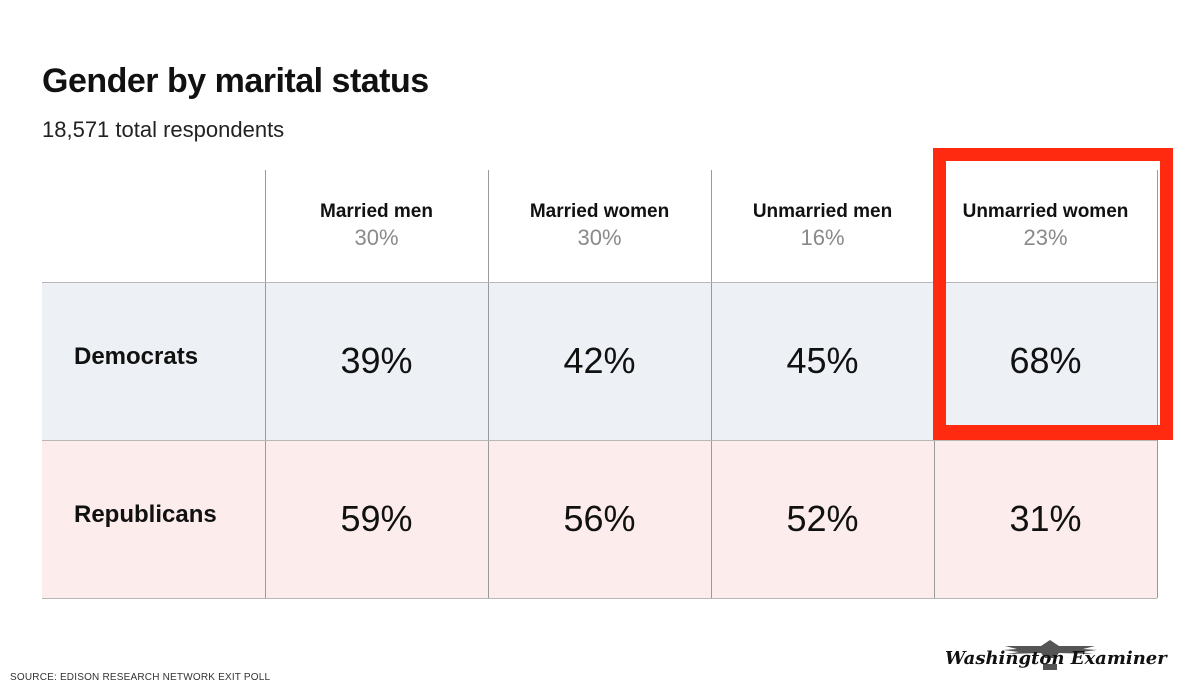 The image size is (1200, 693). I want to click on column-header-label: Married men, so click(376, 211).